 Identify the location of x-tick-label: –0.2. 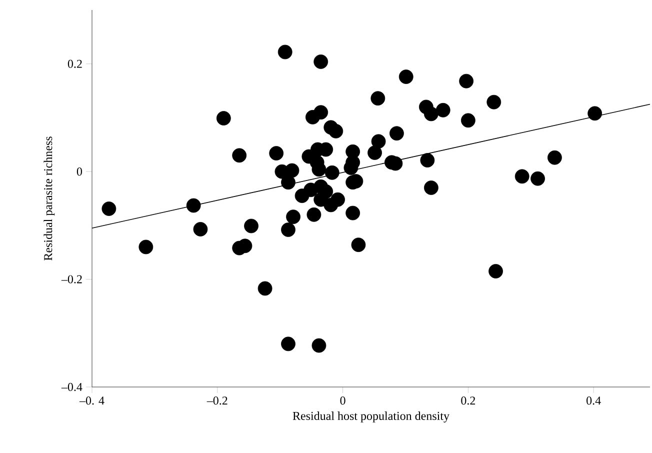
(217, 400).